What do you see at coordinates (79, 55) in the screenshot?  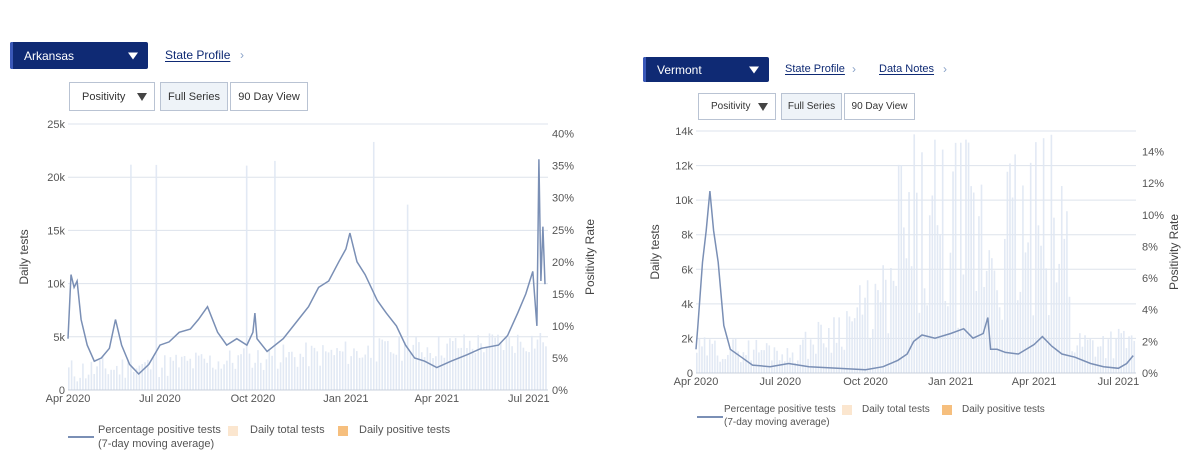 I see `state-select: Arkansas` at bounding box center [79, 55].